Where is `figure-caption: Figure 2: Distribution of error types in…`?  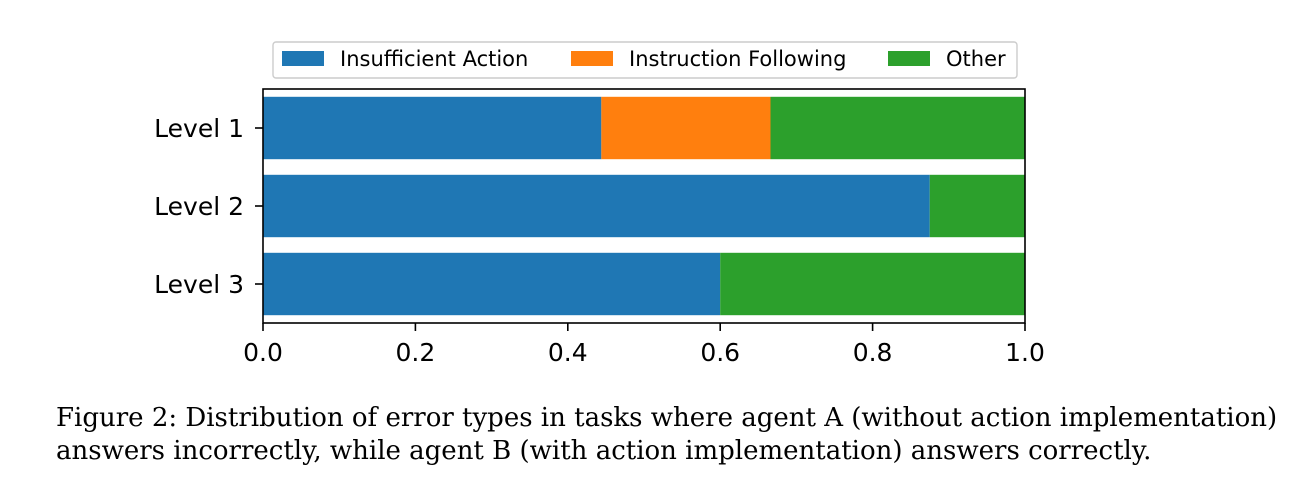
figure-caption: Figure 2: Distribution of error types in… is located at coordinates (667, 434).